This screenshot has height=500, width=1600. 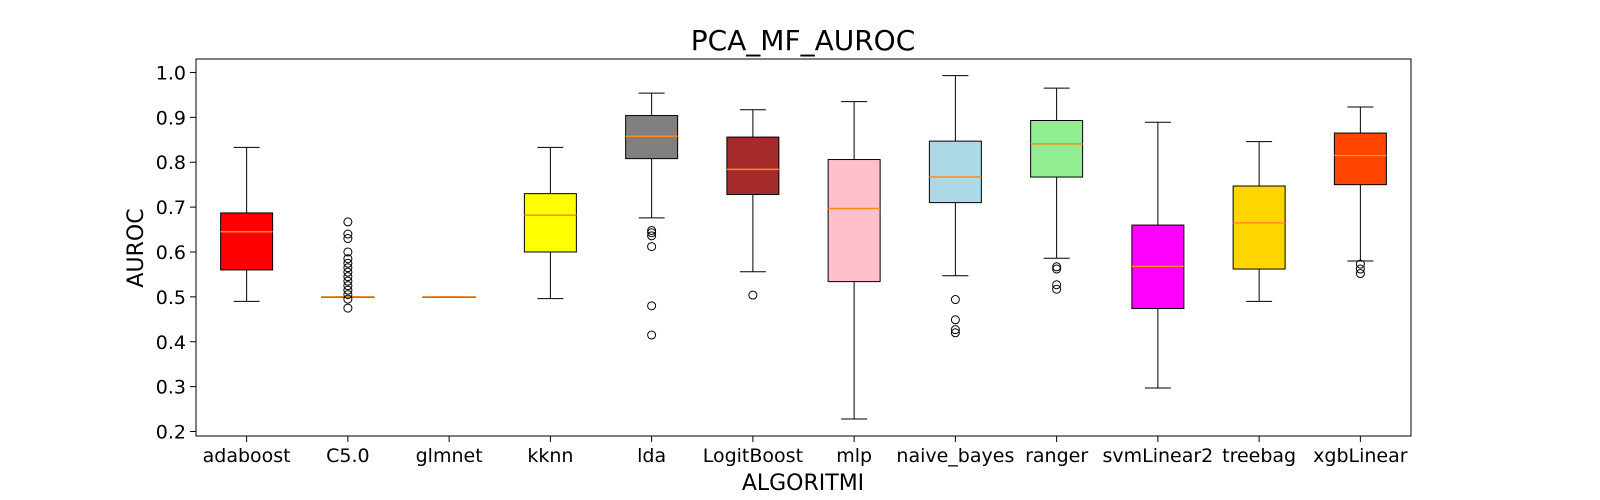 I want to click on box-group-adaboost, so click(x=247, y=224).